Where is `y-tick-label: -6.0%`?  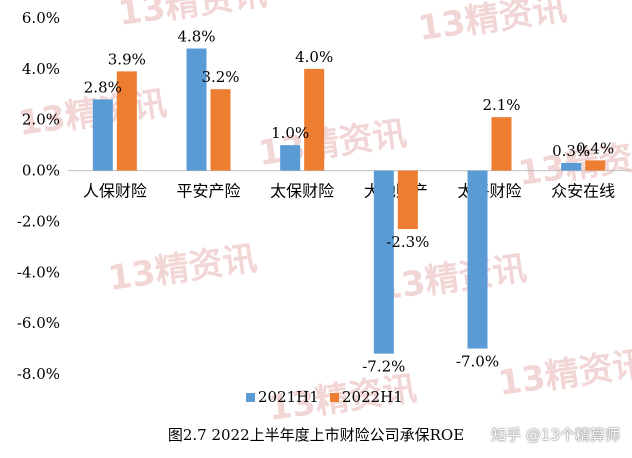
y-tick-label: -6.0% is located at coordinates (38, 323).